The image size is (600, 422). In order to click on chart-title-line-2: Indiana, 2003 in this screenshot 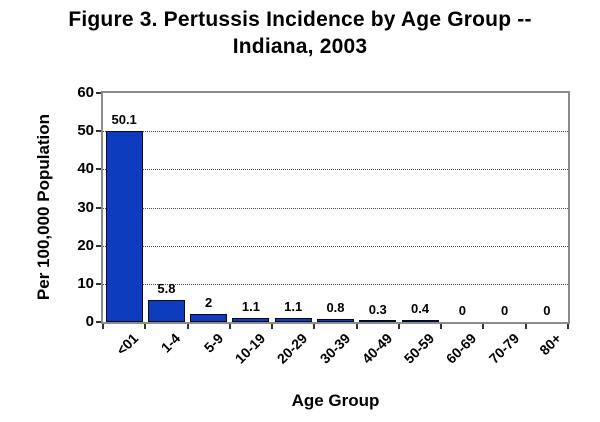, I will do `click(300, 46)`.